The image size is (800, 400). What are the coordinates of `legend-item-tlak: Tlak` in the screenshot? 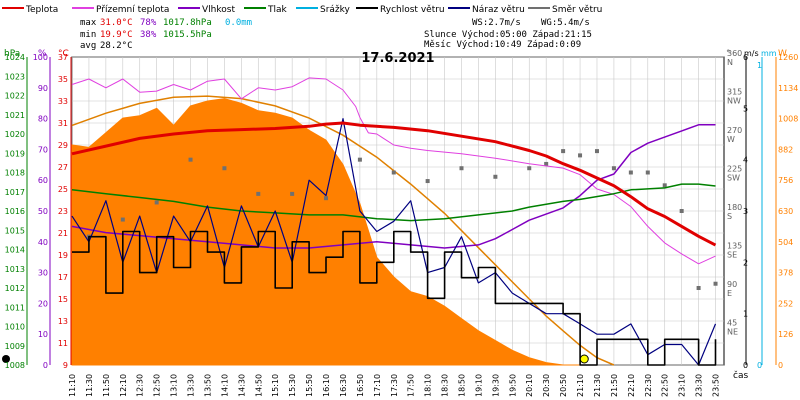 It's located at (266, 10).